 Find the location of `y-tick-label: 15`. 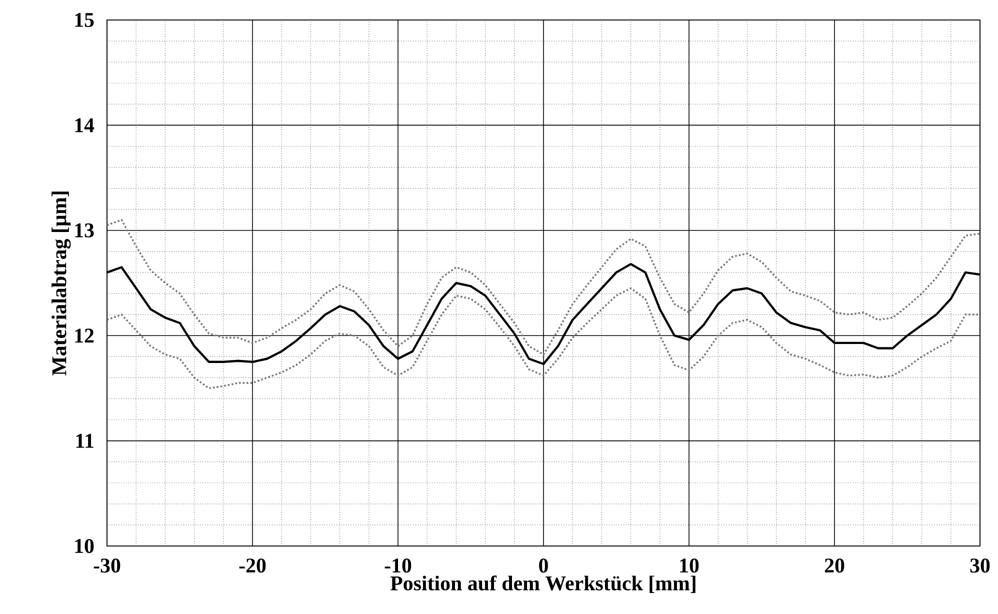

y-tick-label: 15 is located at coordinates (84, 20).